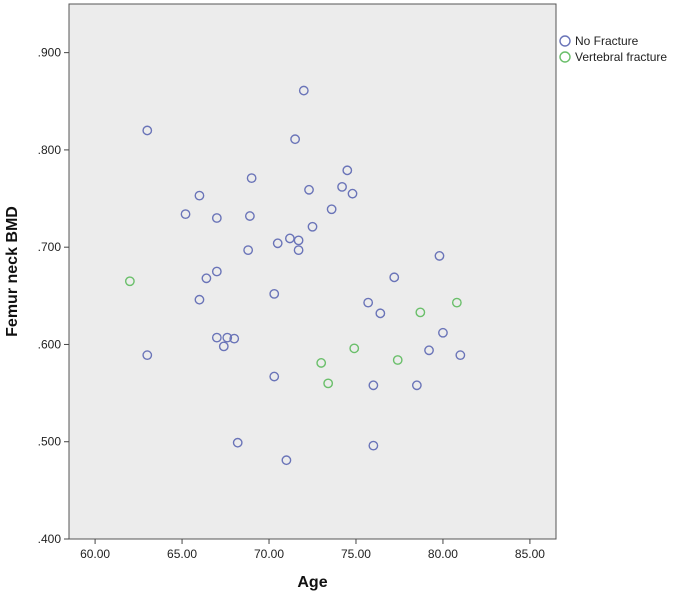 The height and width of the screenshot is (594, 685). Describe the element at coordinates (607, 41) in the screenshot. I see `legend-label: No Fracture` at that location.